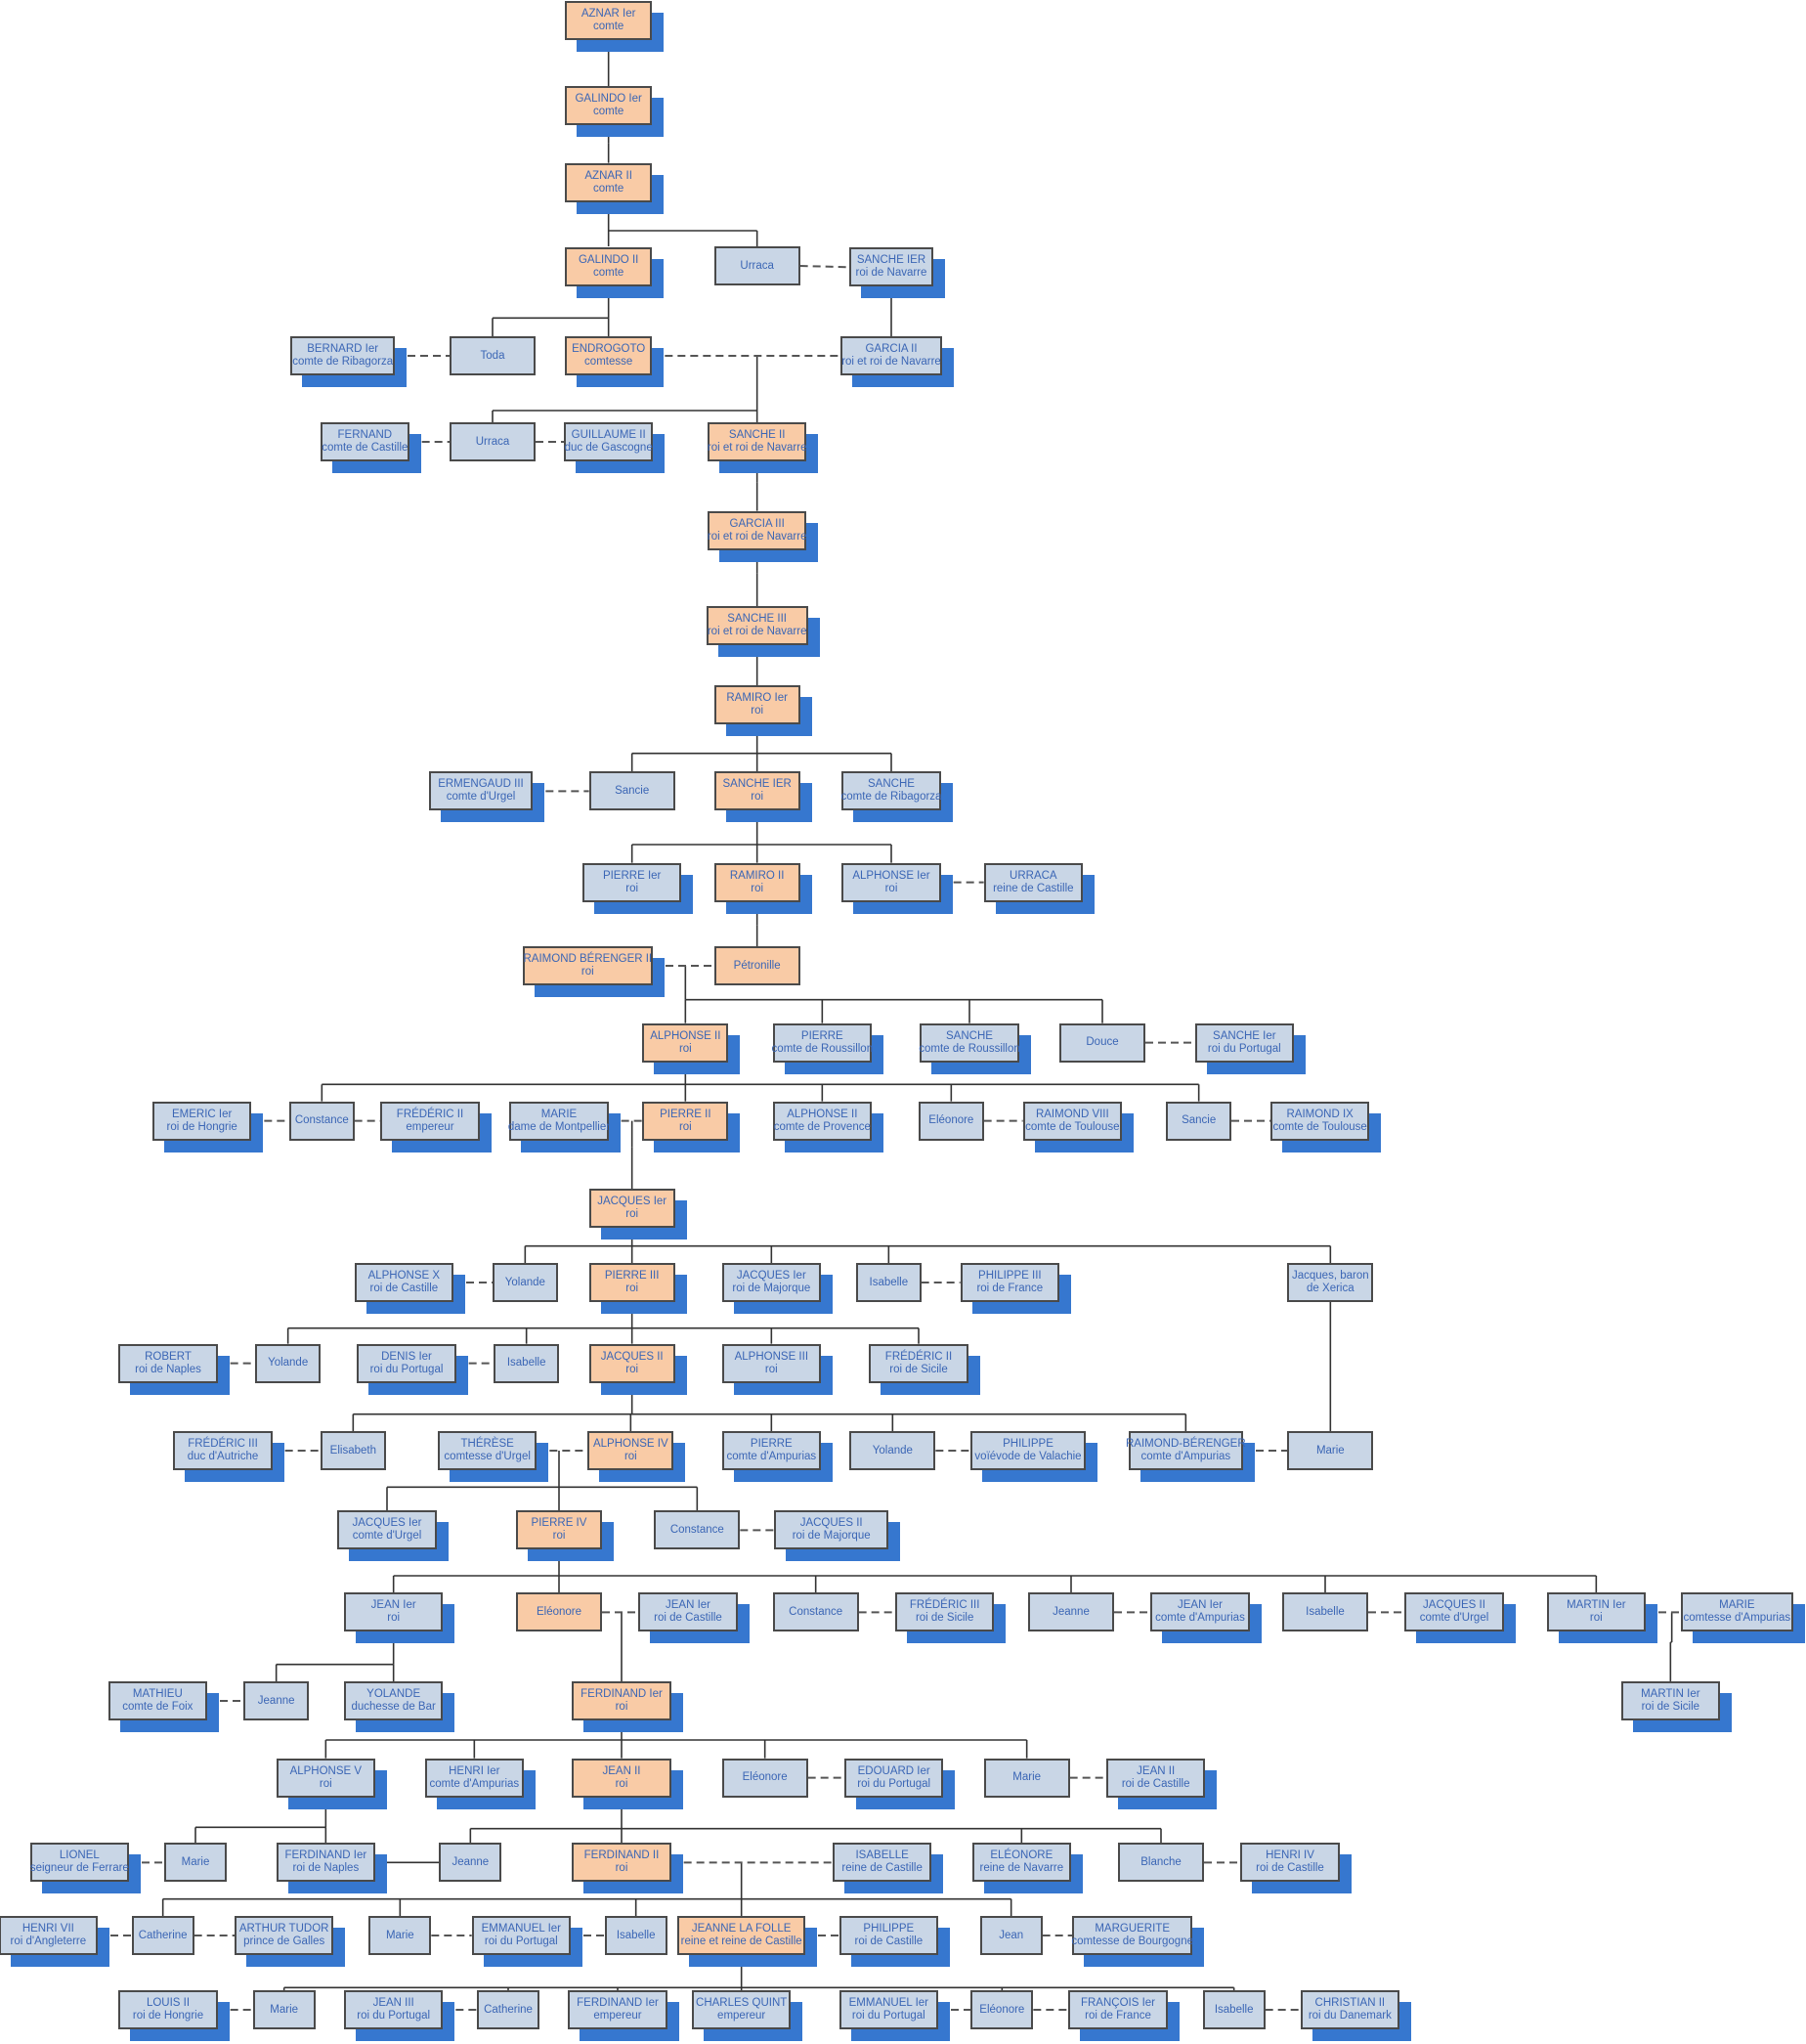 This screenshot has height=2044, width=1806. What do you see at coordinates (1009, 1282) in the screenshot?
I see `person-node: PHILIPPE III roi de France` at bounding box center [1009, 1282].